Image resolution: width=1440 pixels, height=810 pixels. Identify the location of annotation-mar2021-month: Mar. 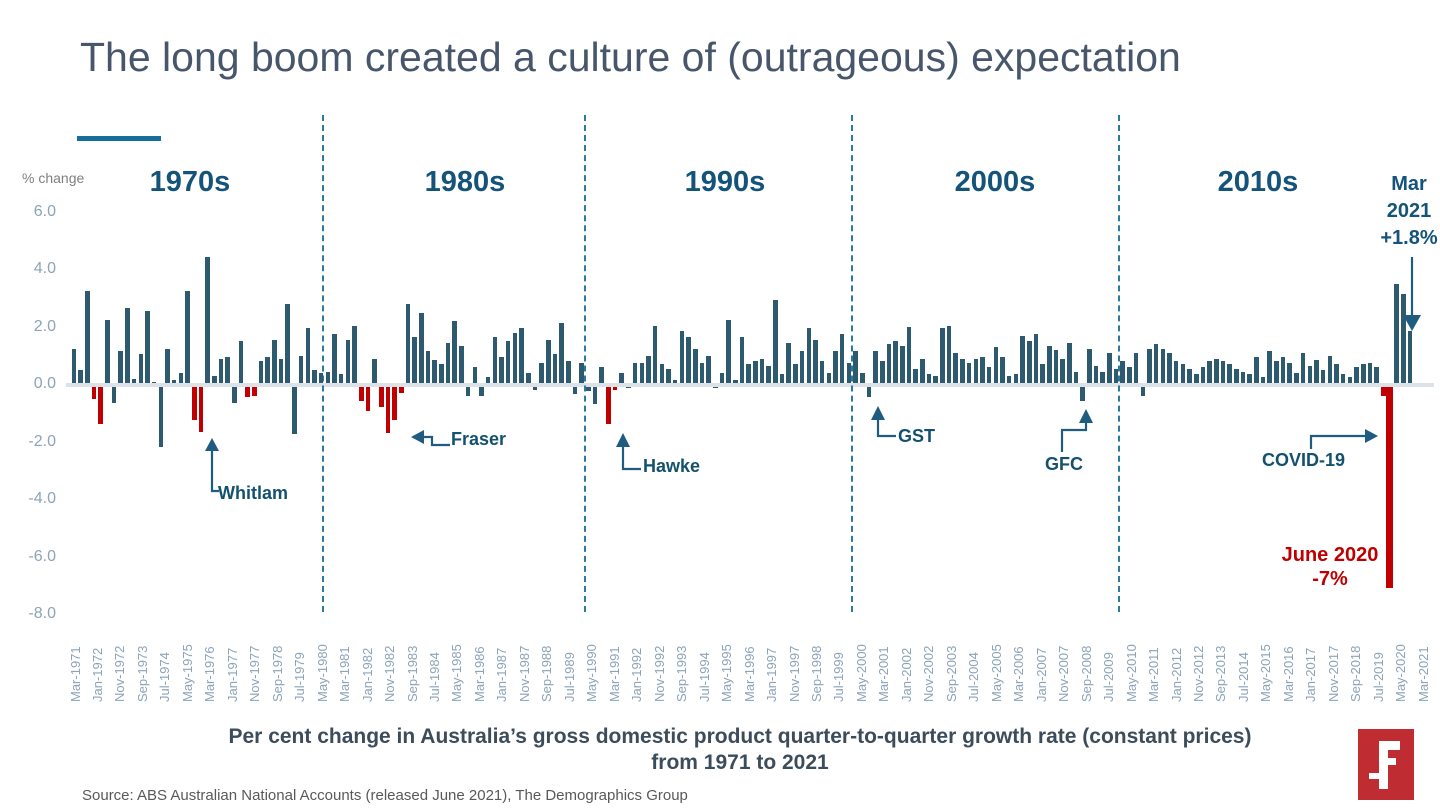
(1409, 184).